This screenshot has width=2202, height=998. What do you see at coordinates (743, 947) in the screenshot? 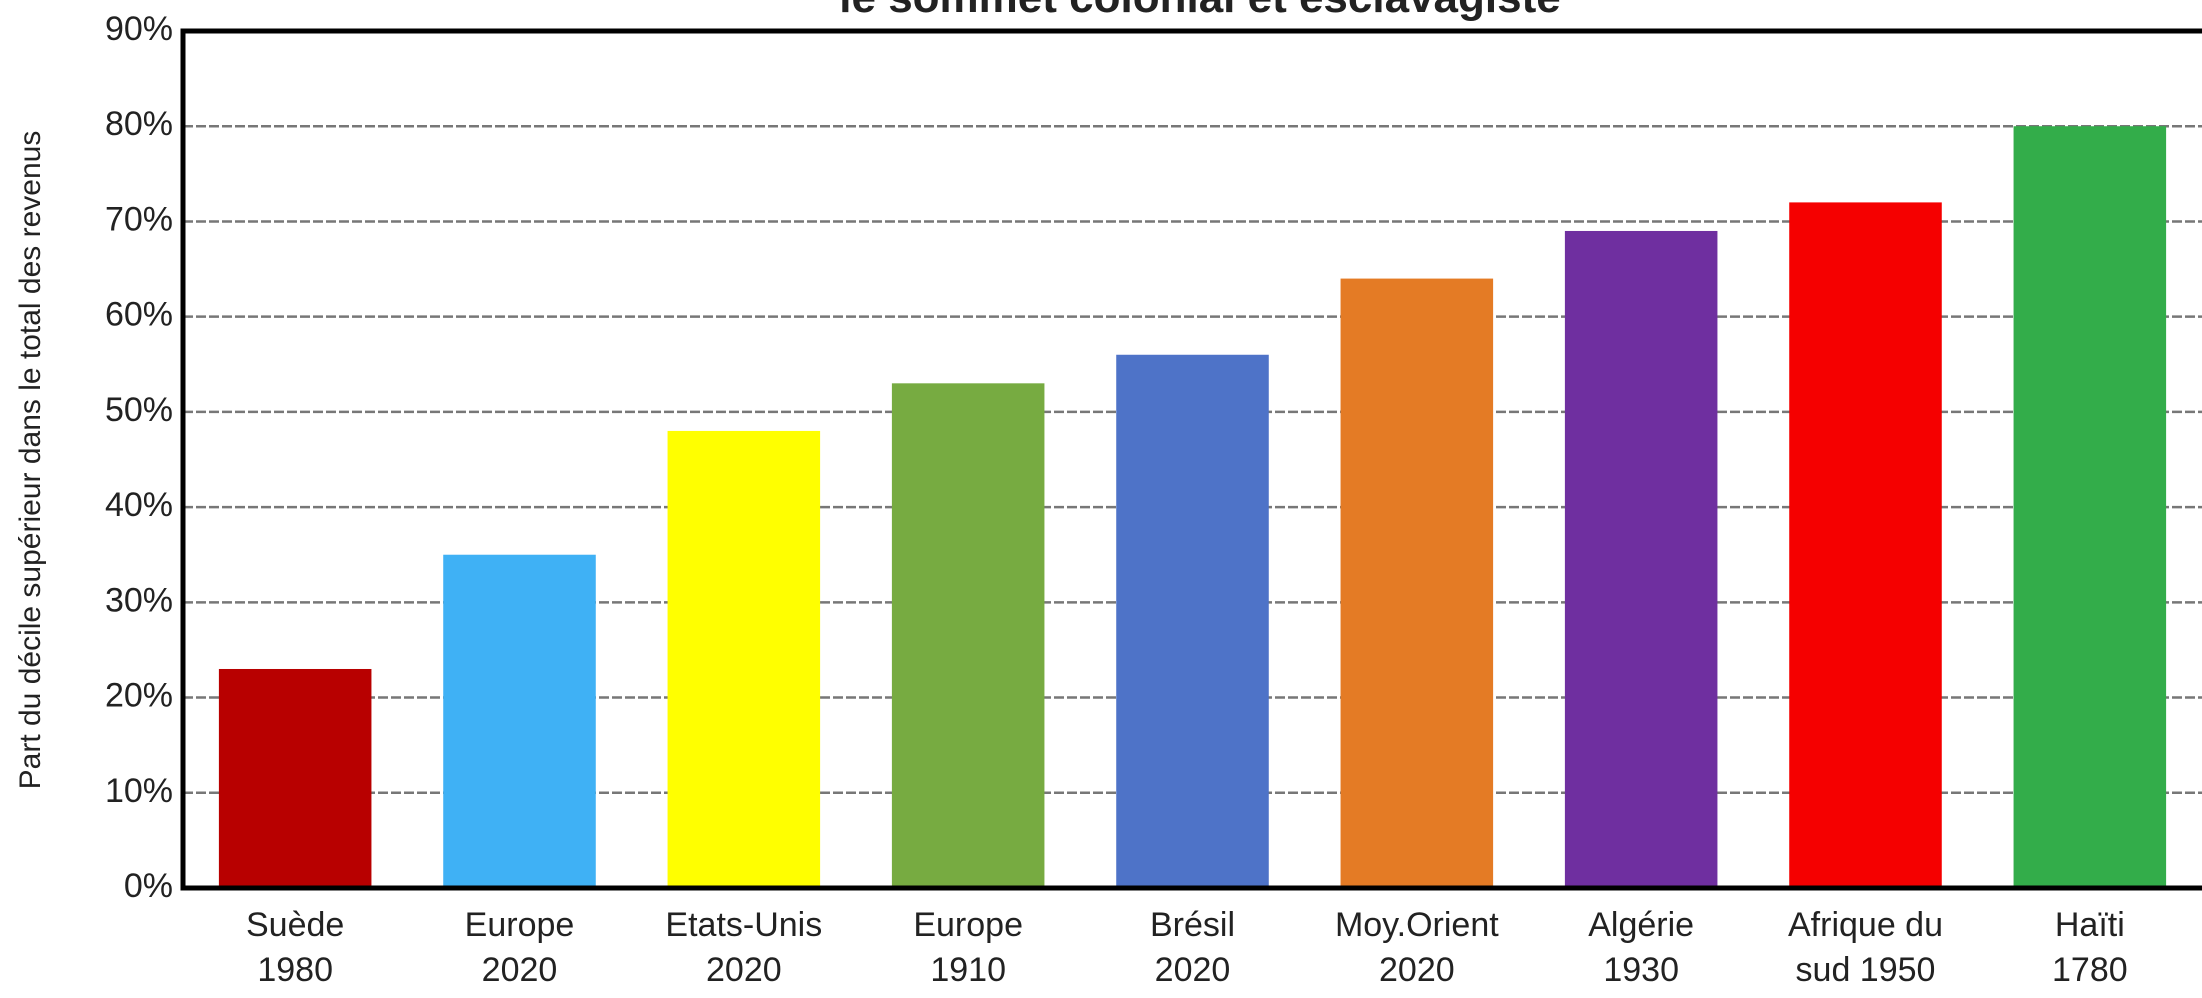
I see `x-tick-label: Etats-Unis 2020` at bounding box center [743, 947].